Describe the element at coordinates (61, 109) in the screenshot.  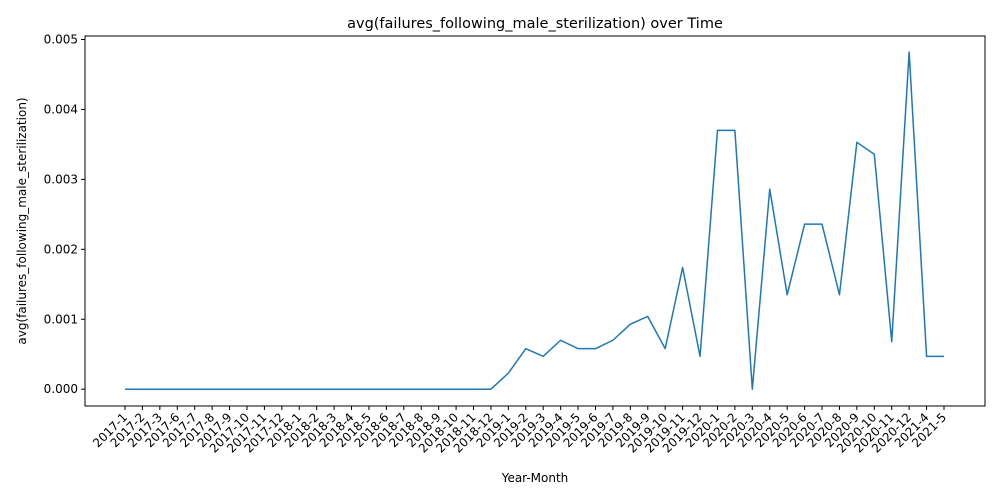
I see `y-tick-label: 0.004` at that location.